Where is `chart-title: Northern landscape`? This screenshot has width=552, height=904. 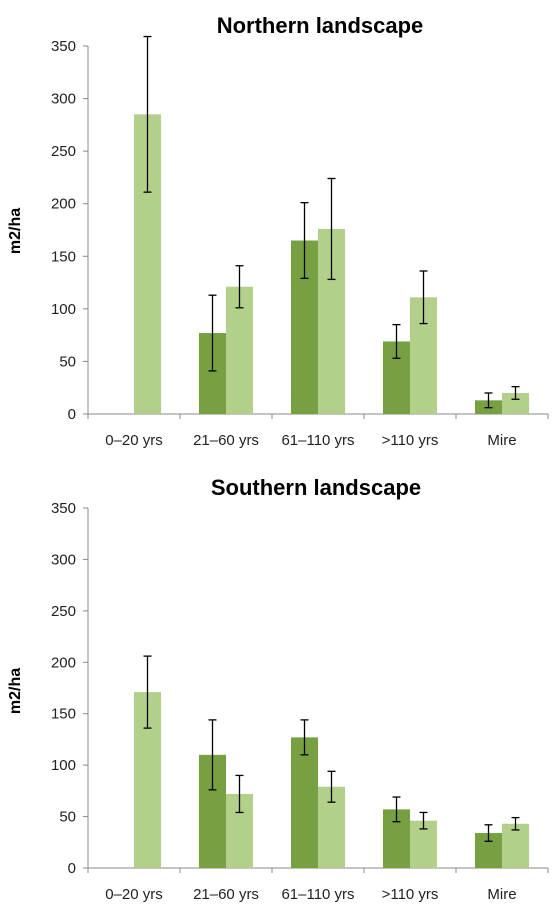
chart-title: Northern landscape is located at coordinates (320, 25).